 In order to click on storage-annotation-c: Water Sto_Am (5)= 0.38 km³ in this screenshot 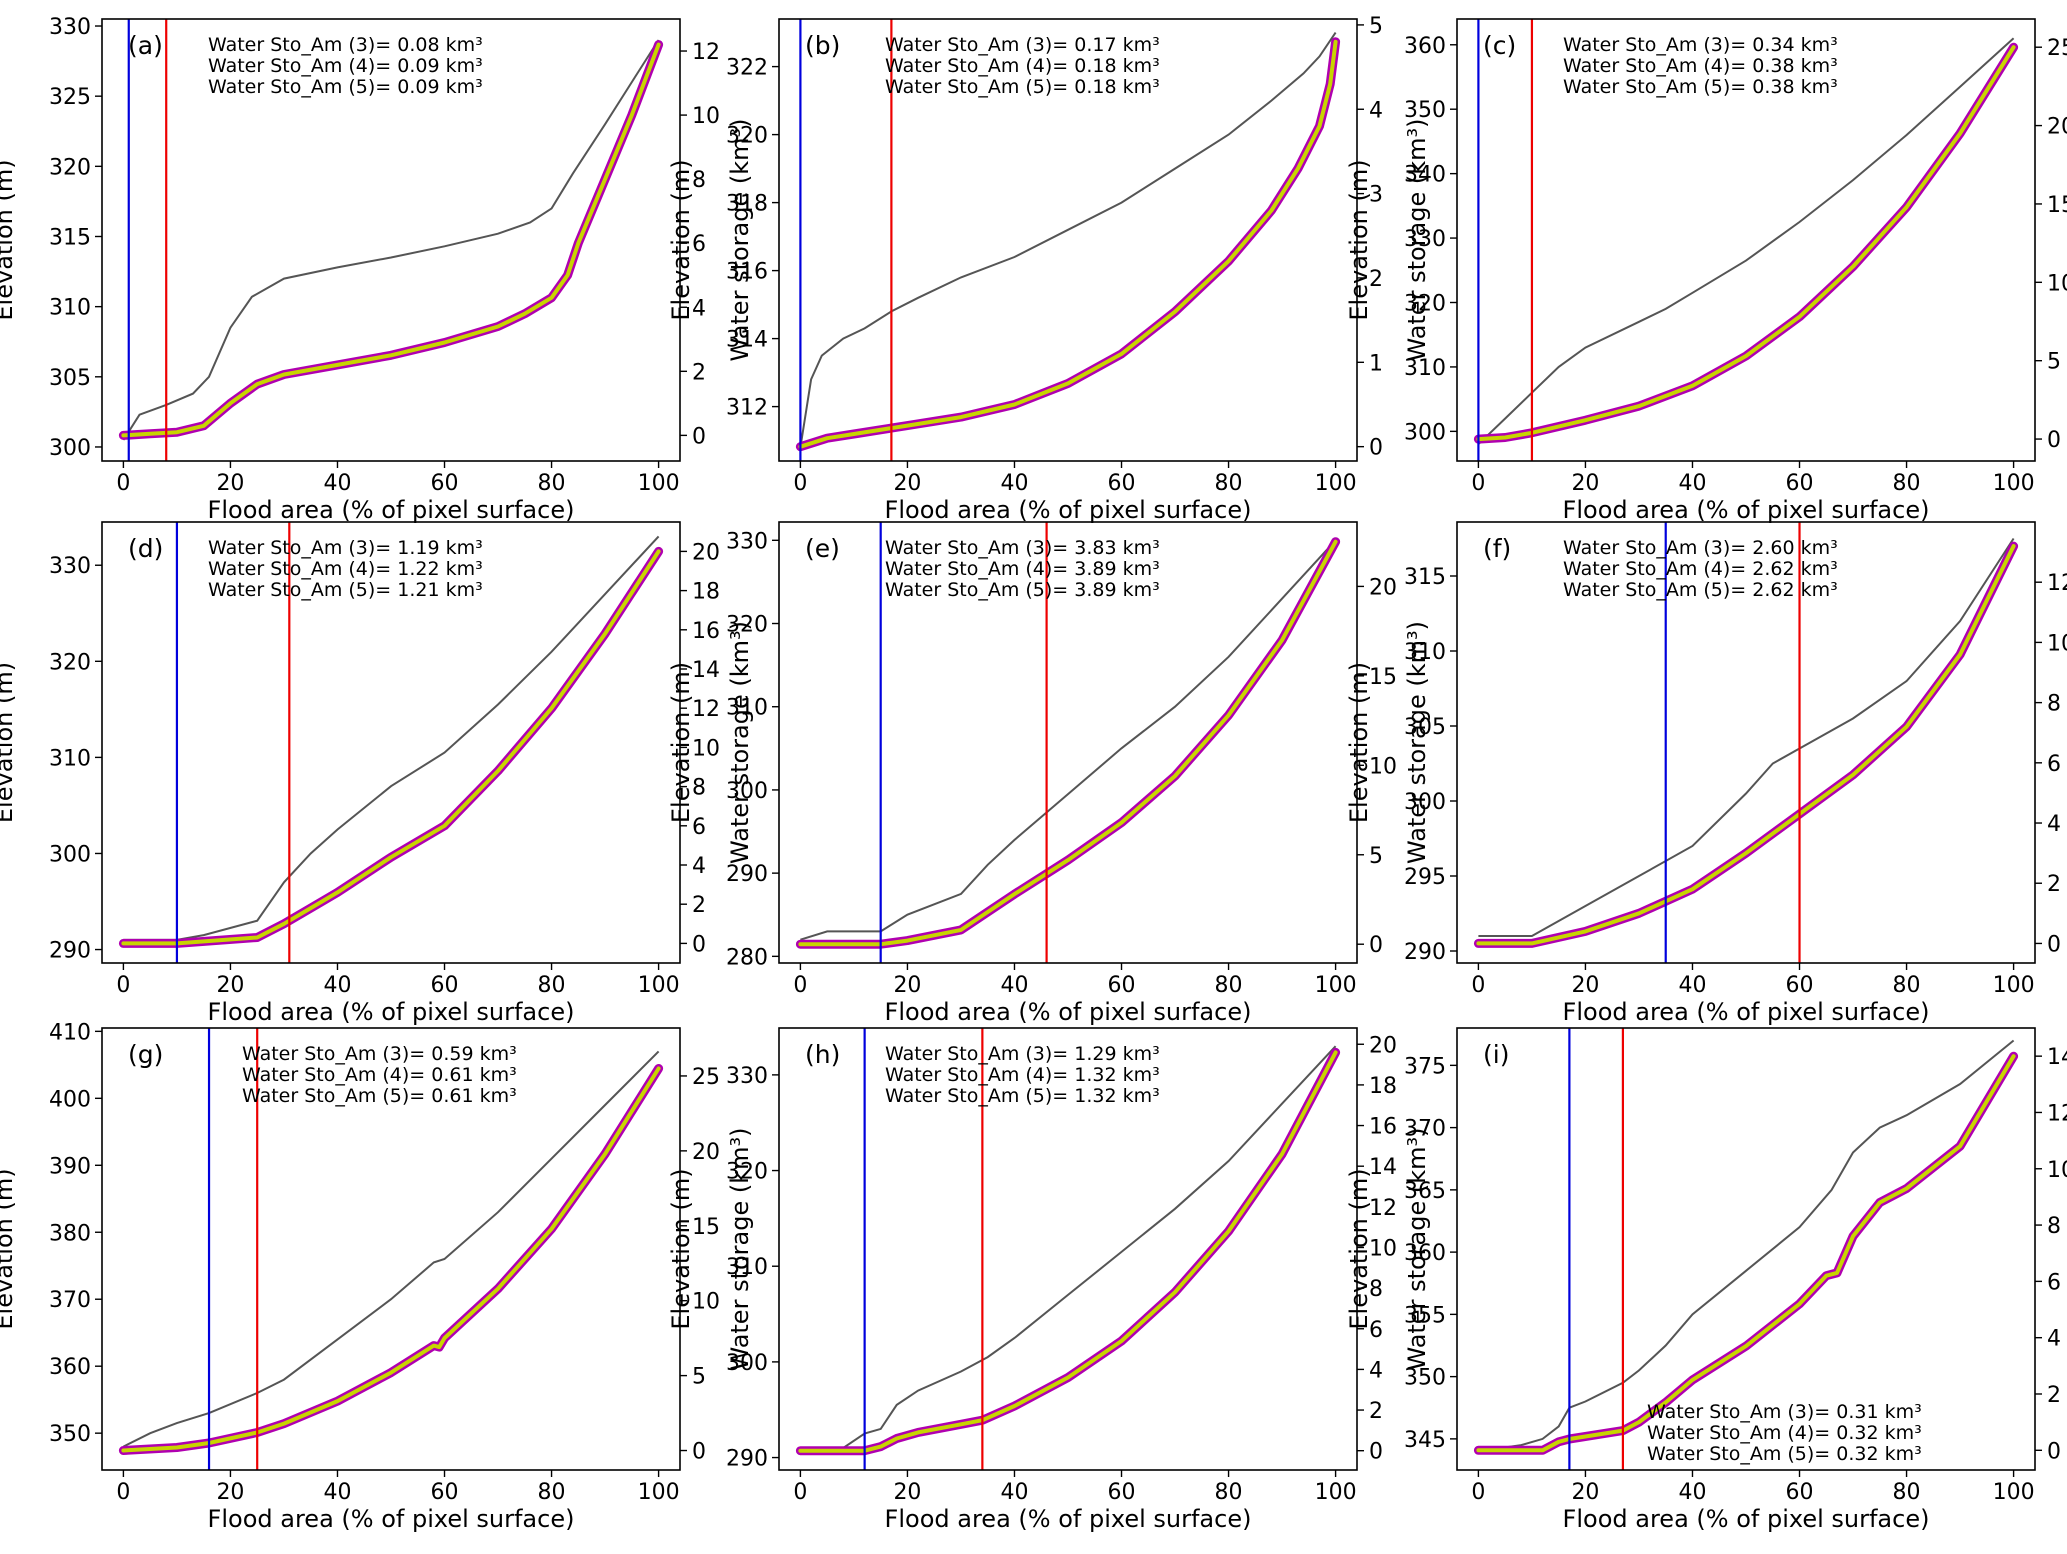, I will do `click(1700, 87)`.